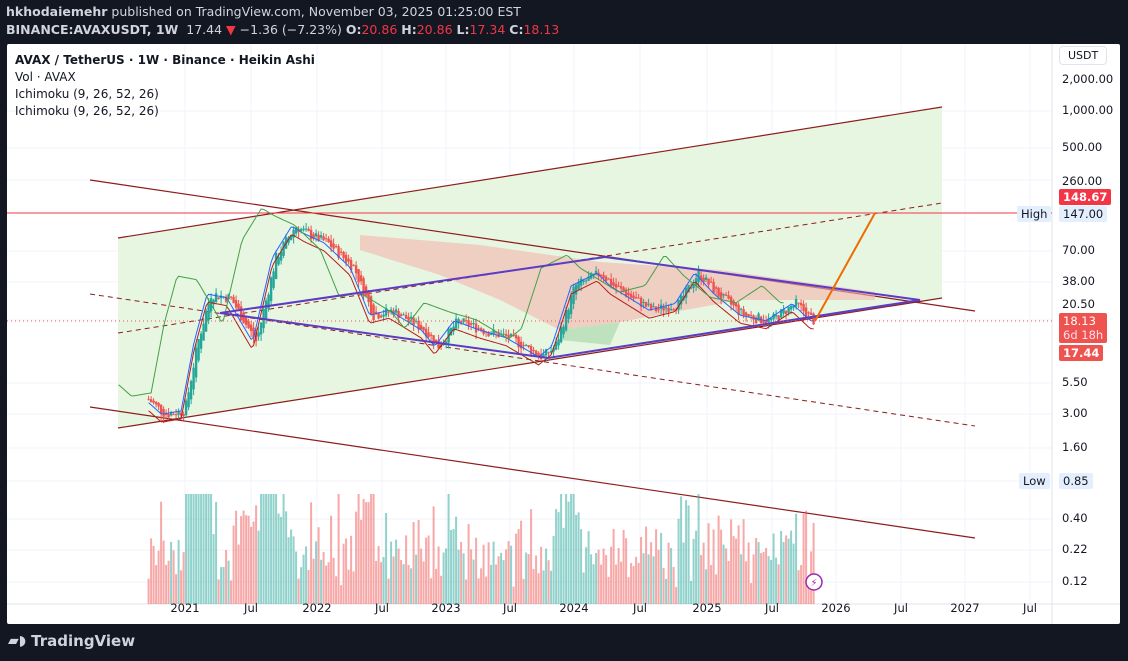 The image size is (1128, 661). What do you see at coordinates (1083, 55) in the screenshot?
I see `currency-button: USDT` at bounding box center [1083, 55].